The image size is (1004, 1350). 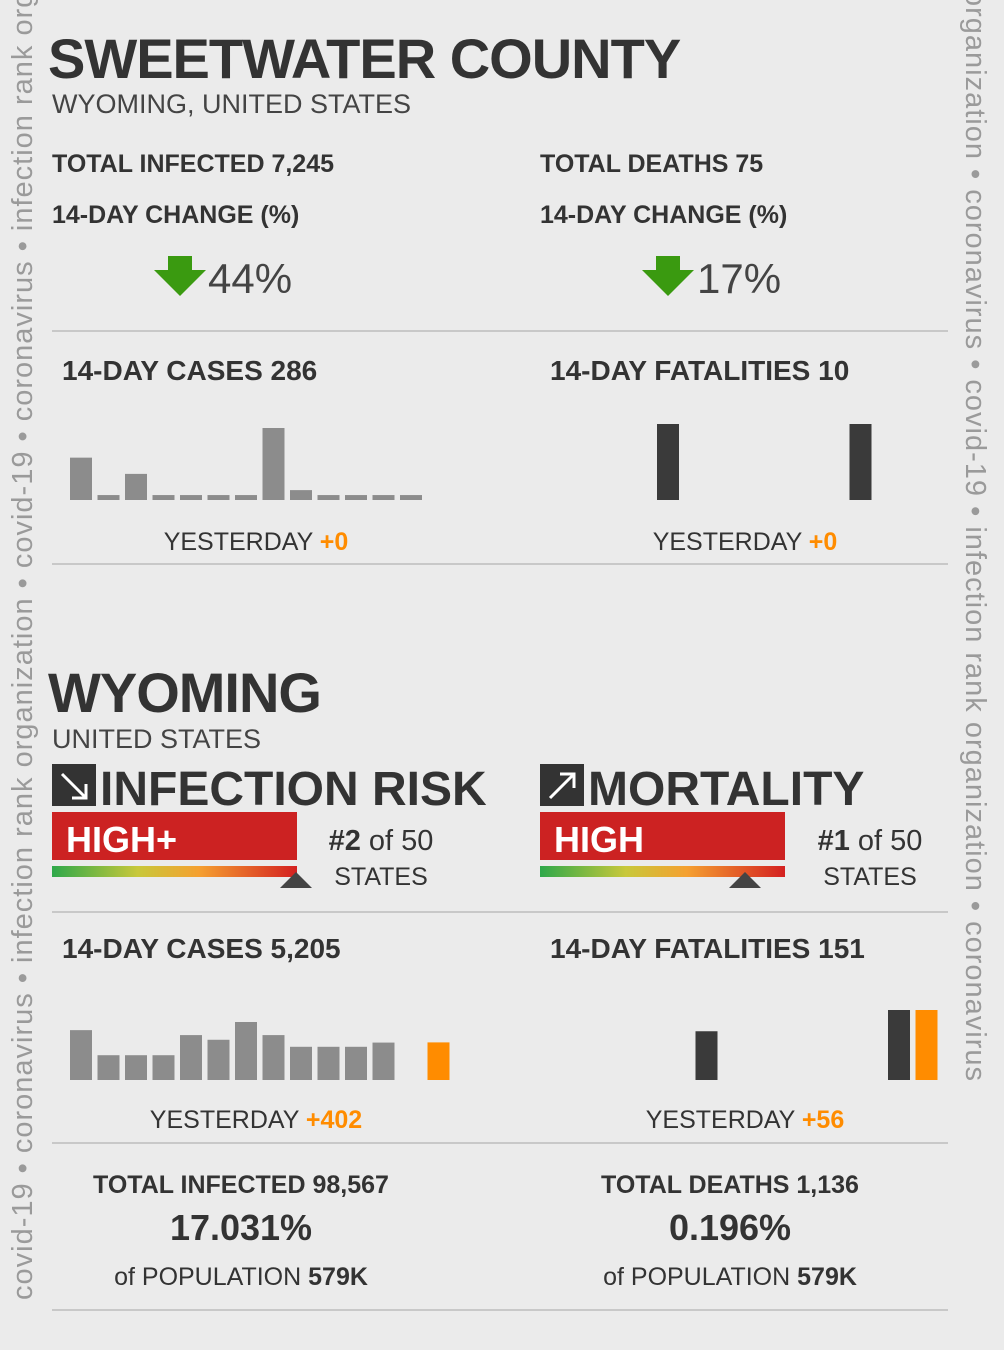 I want to click on yesterday: YESTERDAY +402, so click(x=256, y=1120).